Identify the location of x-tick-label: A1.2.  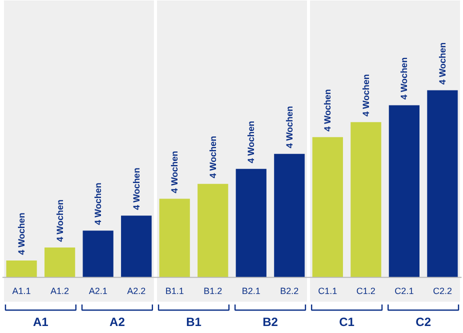
(60, 291).